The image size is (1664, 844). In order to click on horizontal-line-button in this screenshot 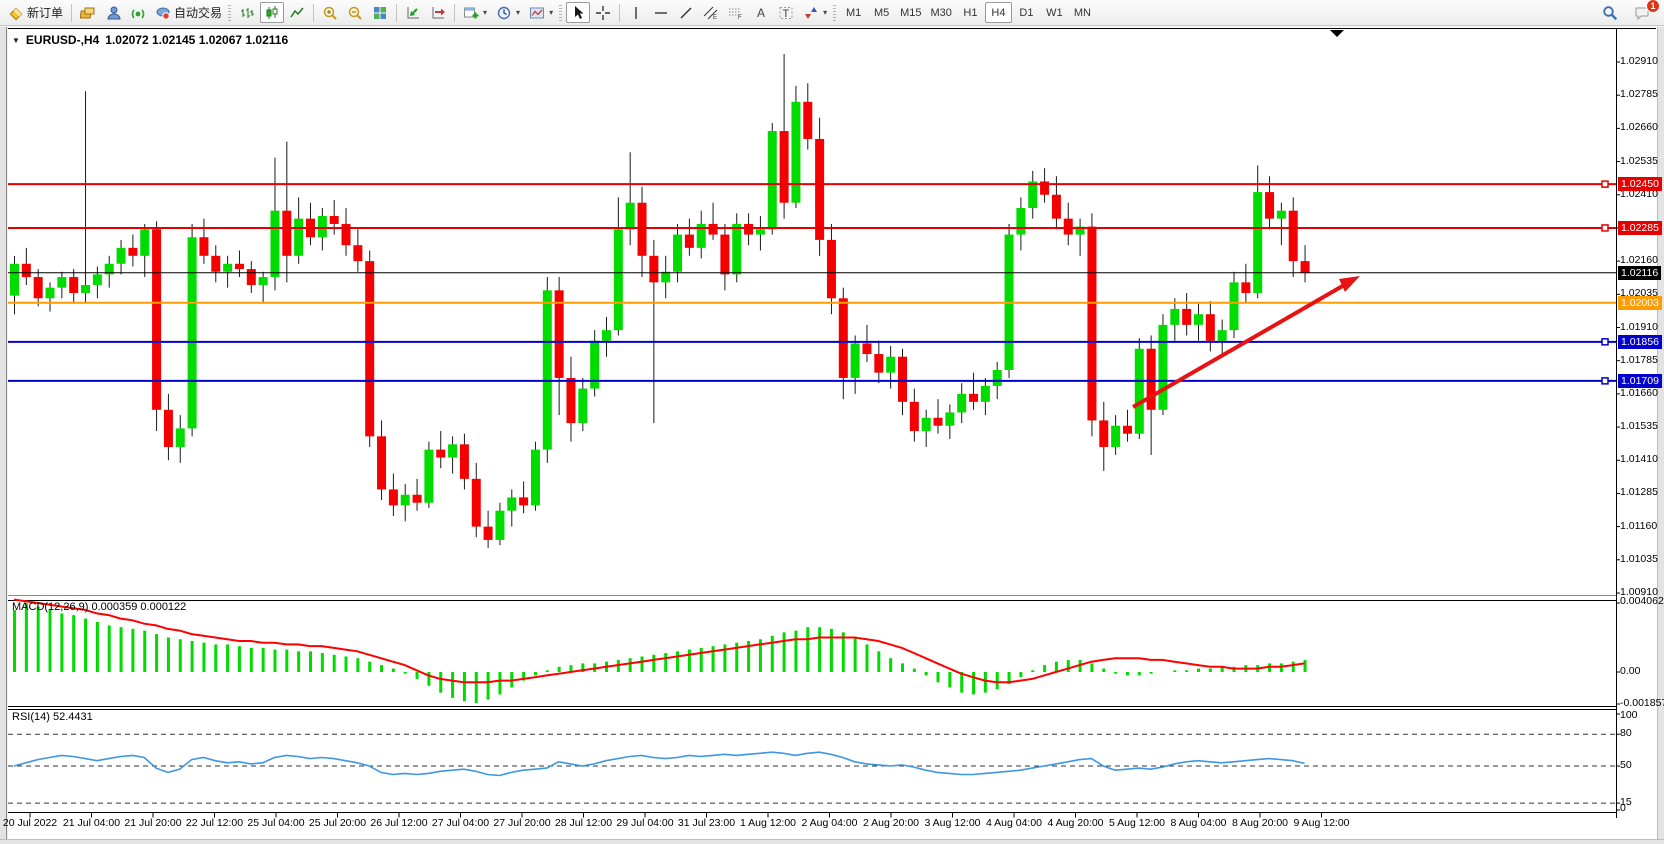, I will do `click(661, 12)`.